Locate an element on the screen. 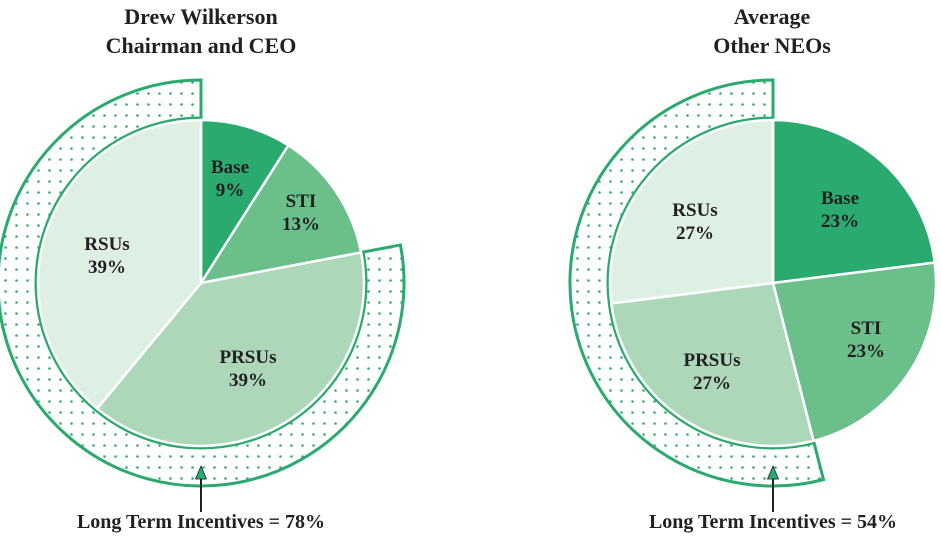 The image size is (942, 541). chart-neo-lti-caption: Long Term Incentives = 54% is located at coordinates (773, 522).